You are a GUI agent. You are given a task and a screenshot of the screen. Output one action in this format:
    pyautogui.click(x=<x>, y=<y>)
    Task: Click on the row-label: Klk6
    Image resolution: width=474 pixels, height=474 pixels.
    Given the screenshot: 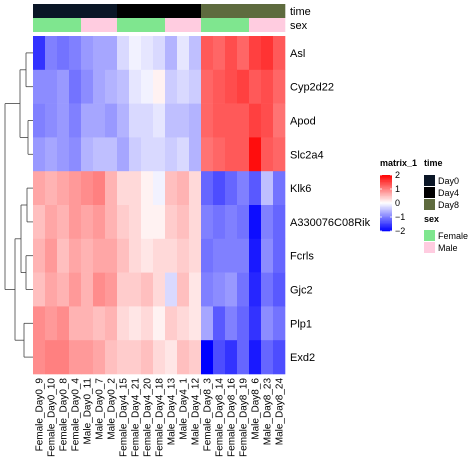 What is the action you would take?
    pyautogui.click(x=300, y=189)
    